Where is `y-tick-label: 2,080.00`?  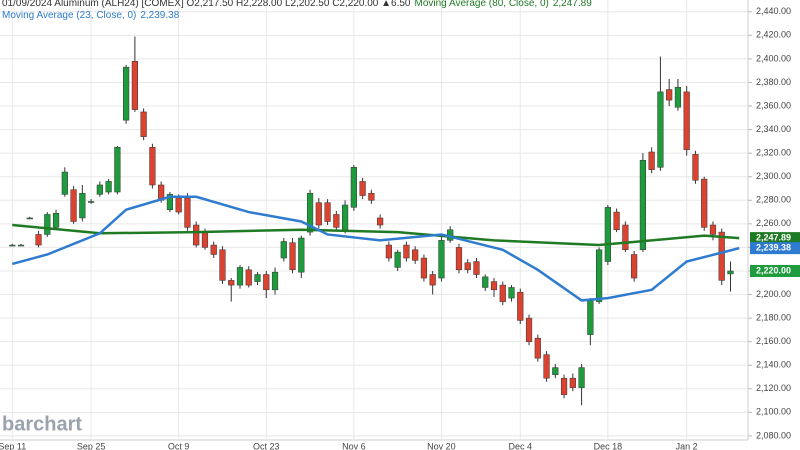
y-tick-label: 2,080.00 is located at coordinates (773, 435).